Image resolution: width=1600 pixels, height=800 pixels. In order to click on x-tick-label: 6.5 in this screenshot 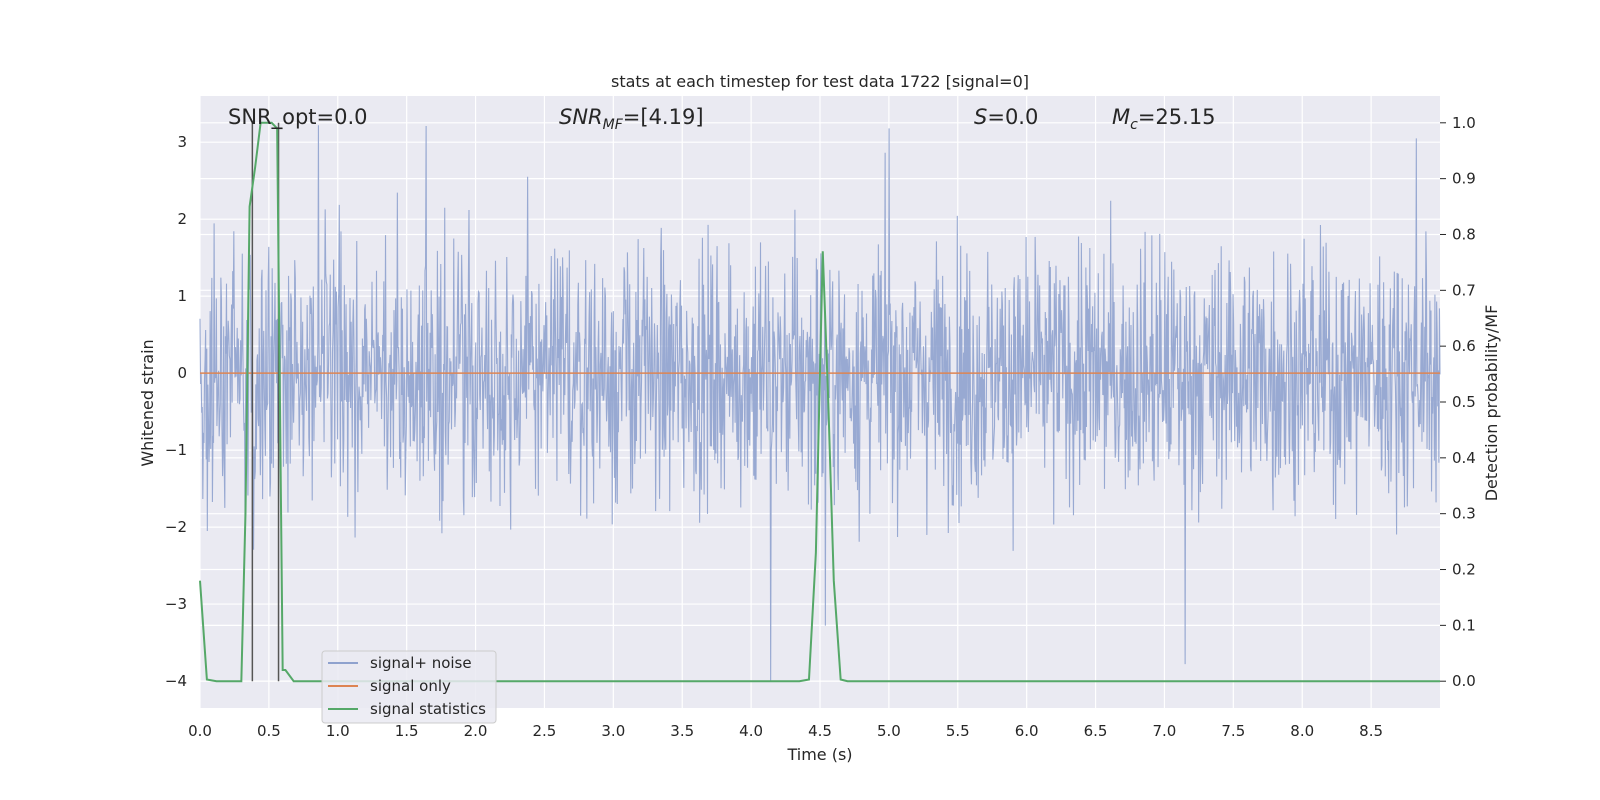, I will do `click(1096, 731)`.